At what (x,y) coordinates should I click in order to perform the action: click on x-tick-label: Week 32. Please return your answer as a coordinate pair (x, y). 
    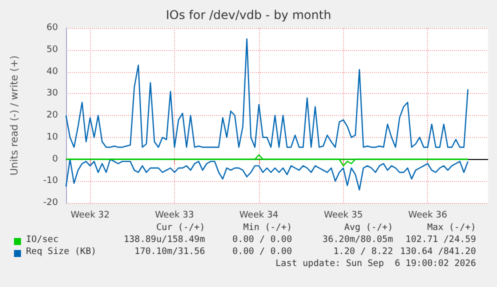
    Looking at the image, I should click on (90, 215).